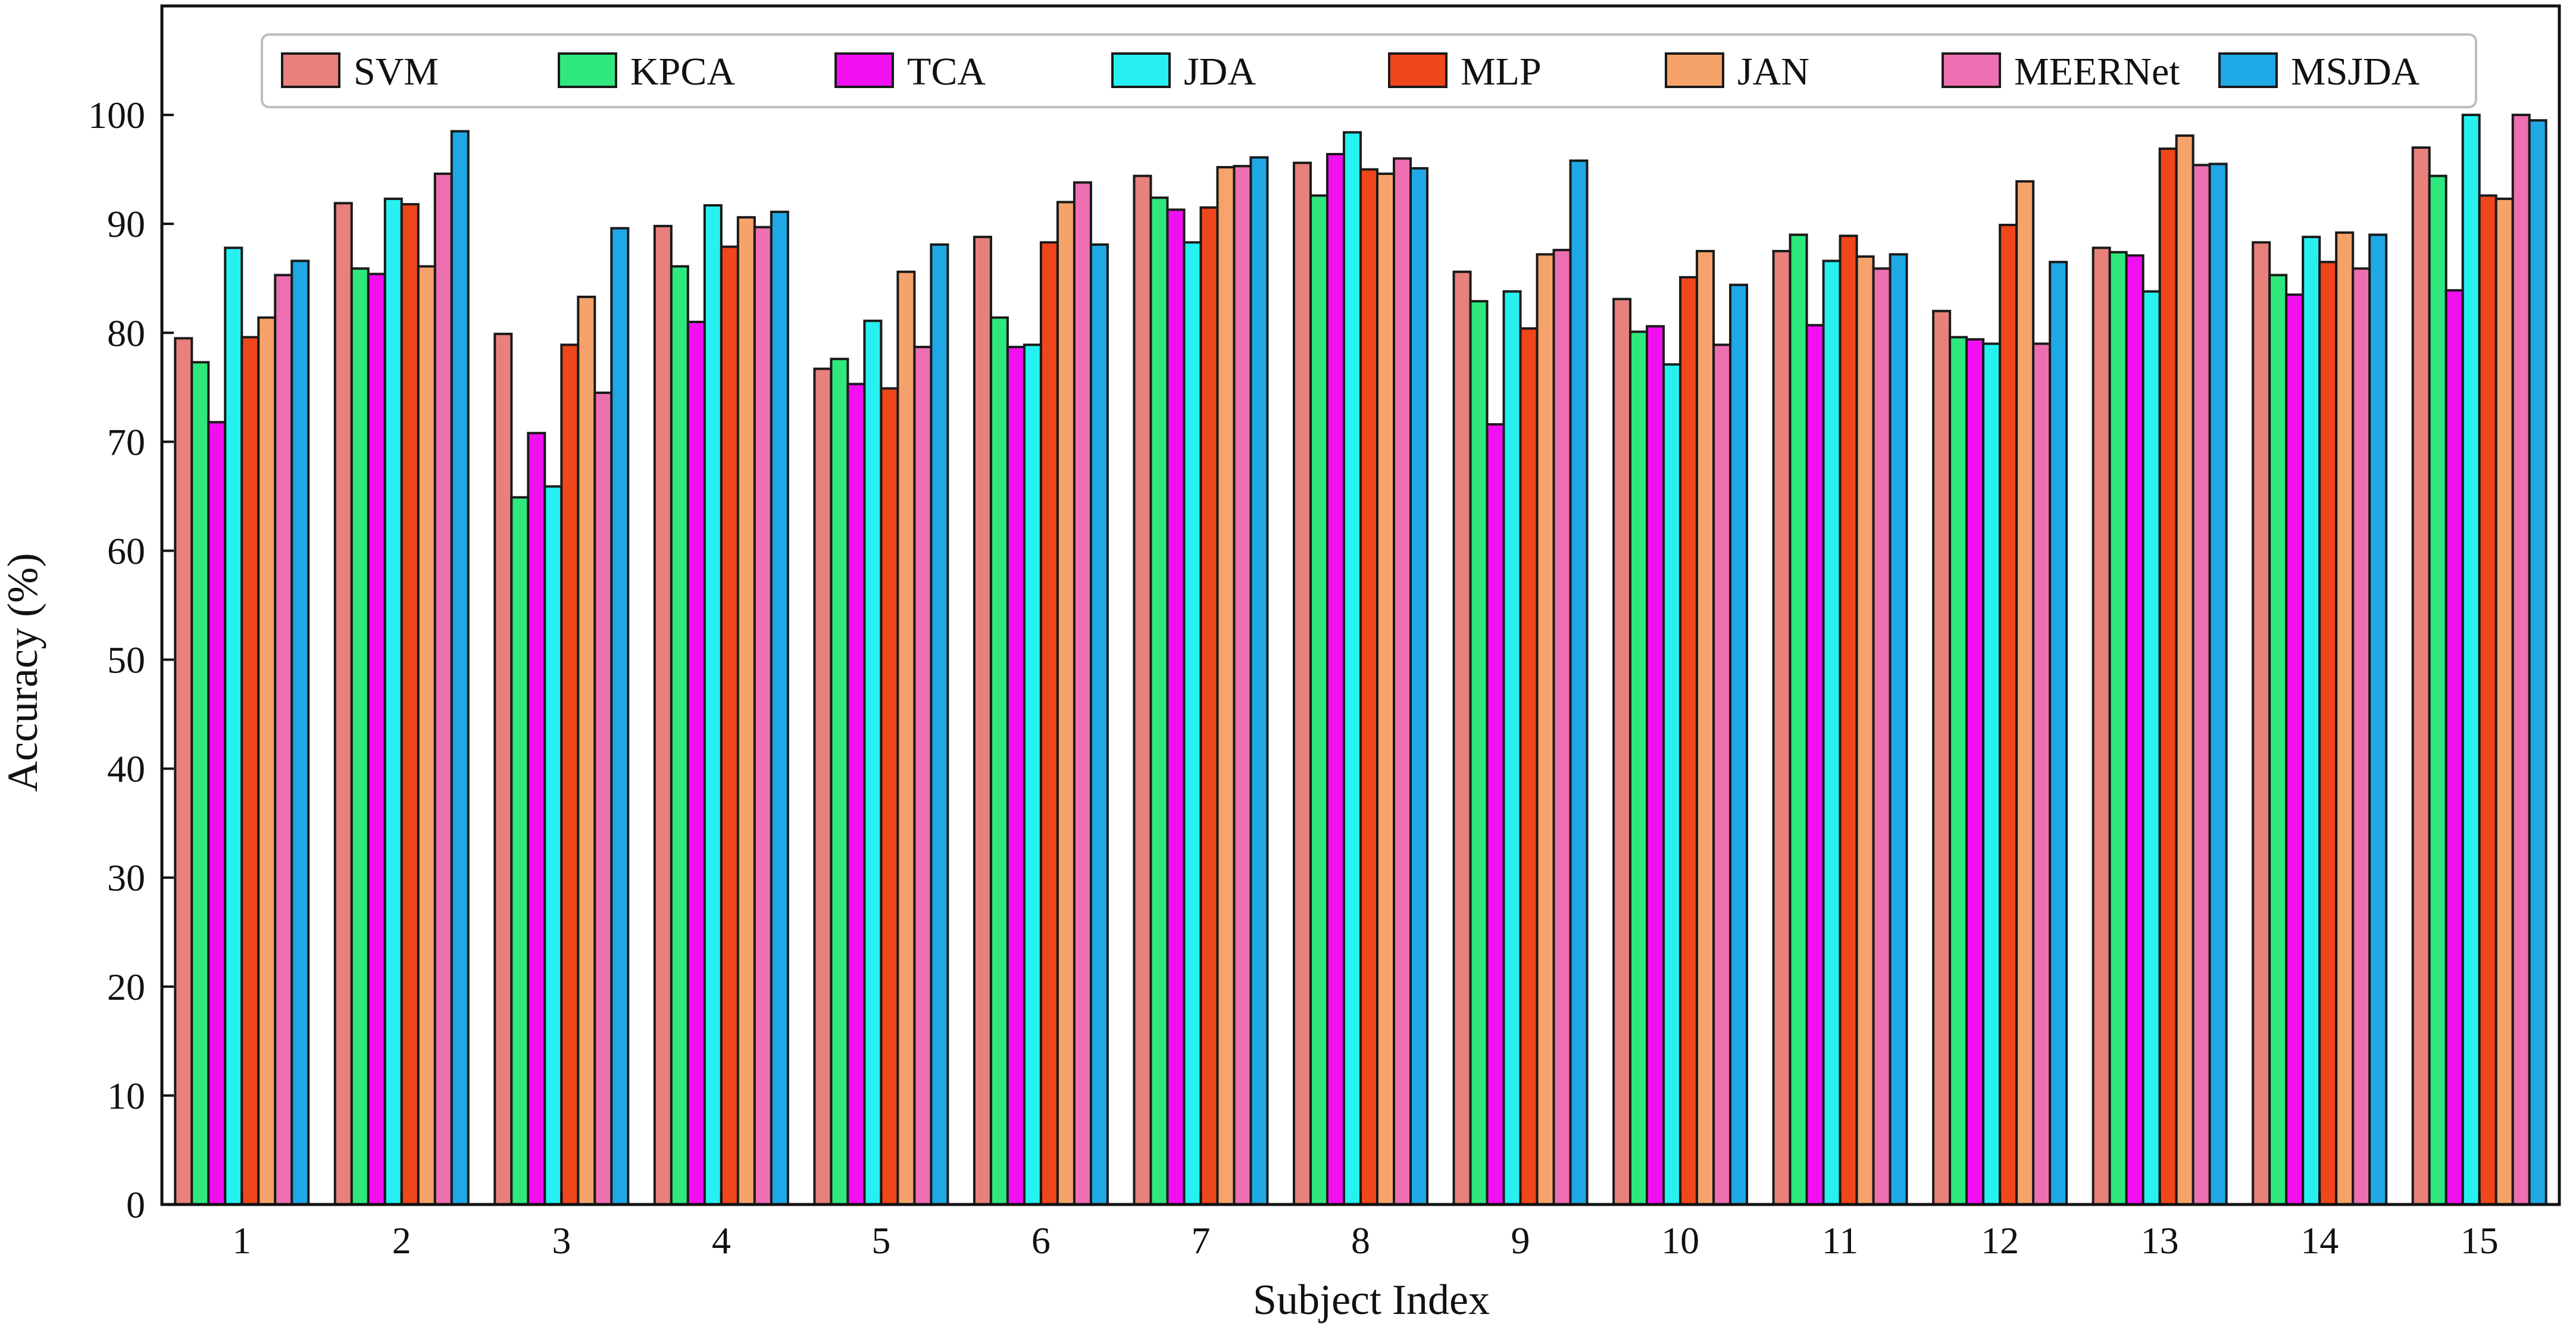 The image size is (2576, 1336). I want to click on x-tick-label: 15, so click(2480, 1240).